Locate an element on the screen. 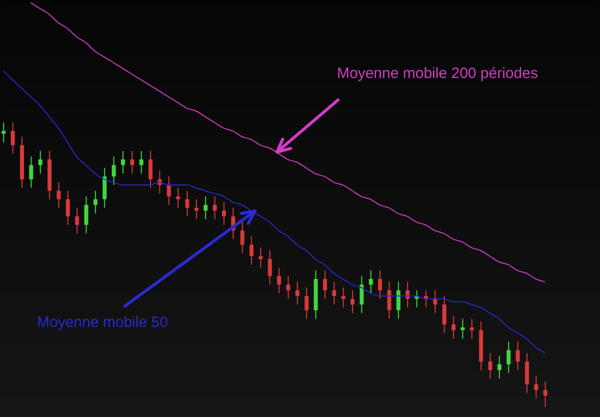  text: Moyenne mobile 200 périodes is located at coordinates (437, 73).